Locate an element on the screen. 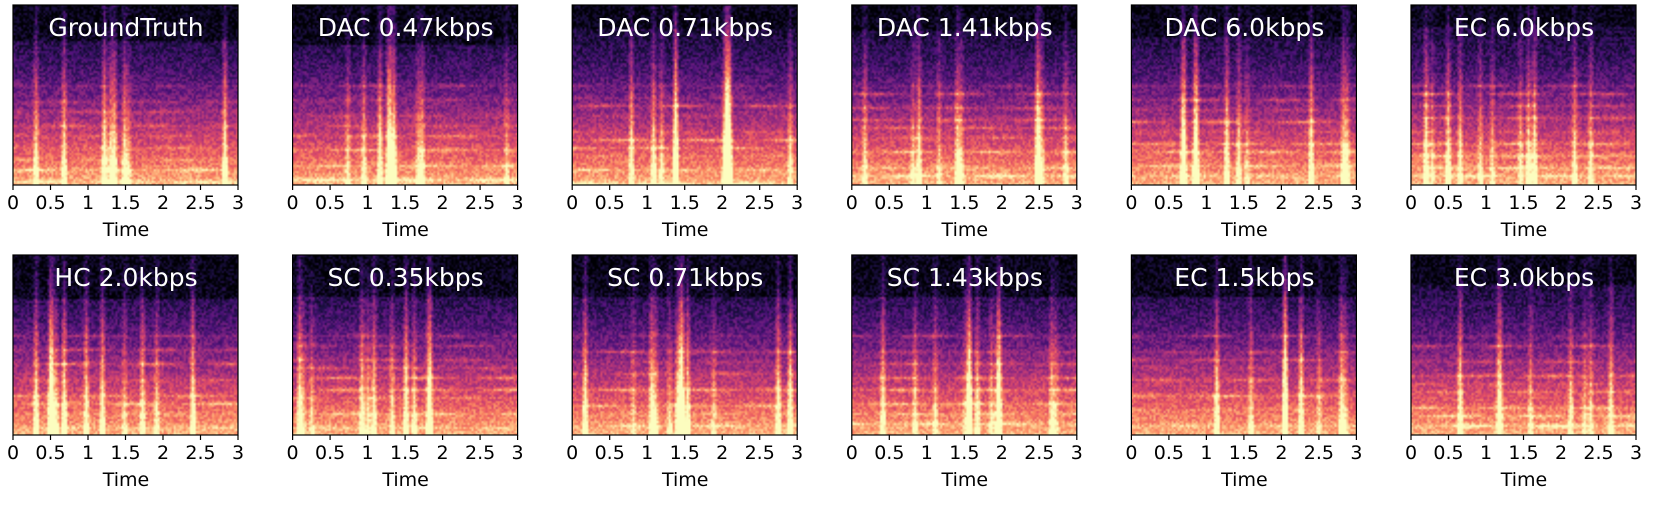  spectrogram-panel: DAC 0.47kbps 0 0.5 1 1.5 2 2.5 3 Time is located at coordinates (405, 122).